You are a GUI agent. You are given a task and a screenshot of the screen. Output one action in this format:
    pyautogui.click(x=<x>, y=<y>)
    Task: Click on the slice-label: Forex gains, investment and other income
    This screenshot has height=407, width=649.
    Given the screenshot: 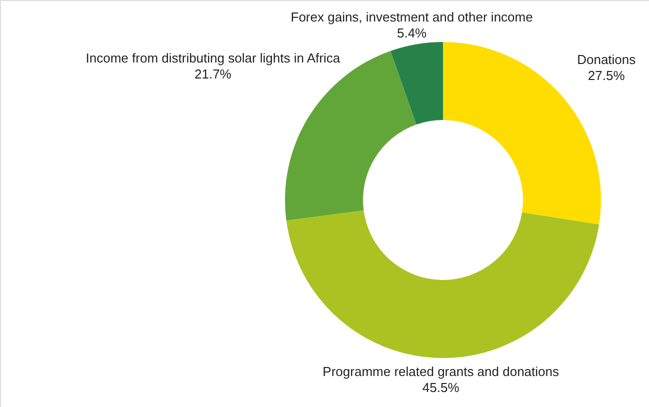 What is the action you would take?
    pyautogui.click(x=411, y=17)
    